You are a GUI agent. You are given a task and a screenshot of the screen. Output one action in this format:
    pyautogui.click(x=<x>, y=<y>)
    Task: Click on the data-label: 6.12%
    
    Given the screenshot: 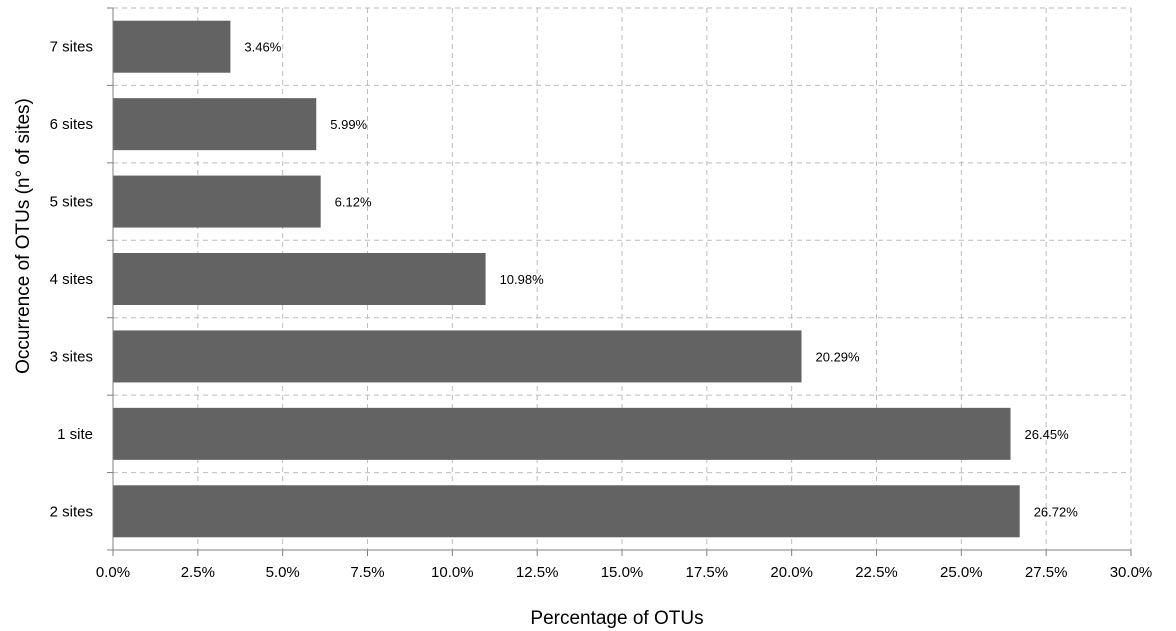 What is the action you would take?
    pyautogui.click(x=353, y=202)
    